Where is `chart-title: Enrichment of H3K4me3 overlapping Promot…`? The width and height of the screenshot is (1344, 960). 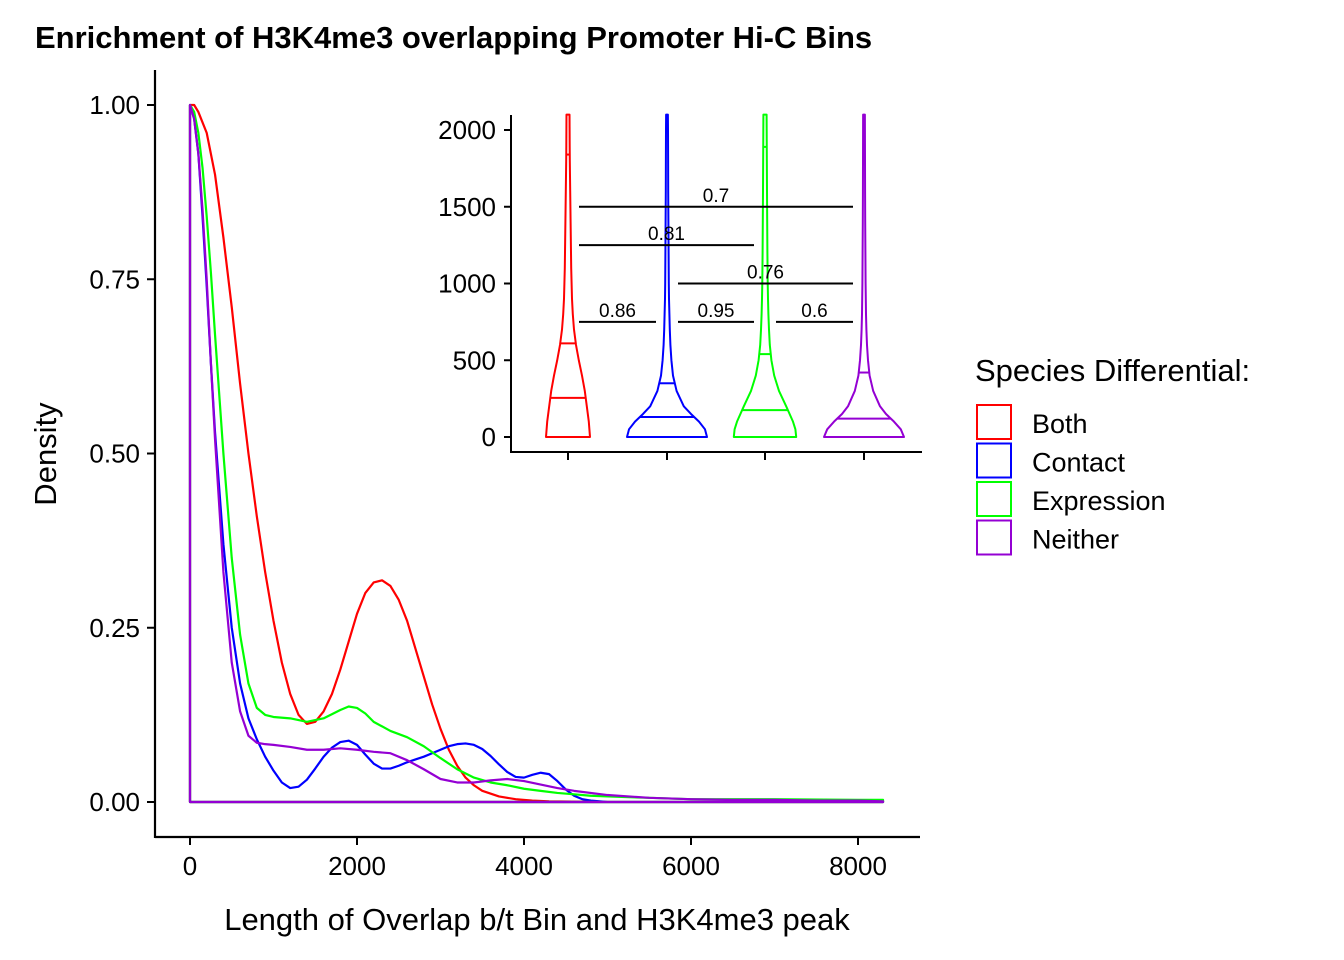
chart-title: Enrichment of H3K4me3 overlapping Promot… is located at coordinates (453, 37).